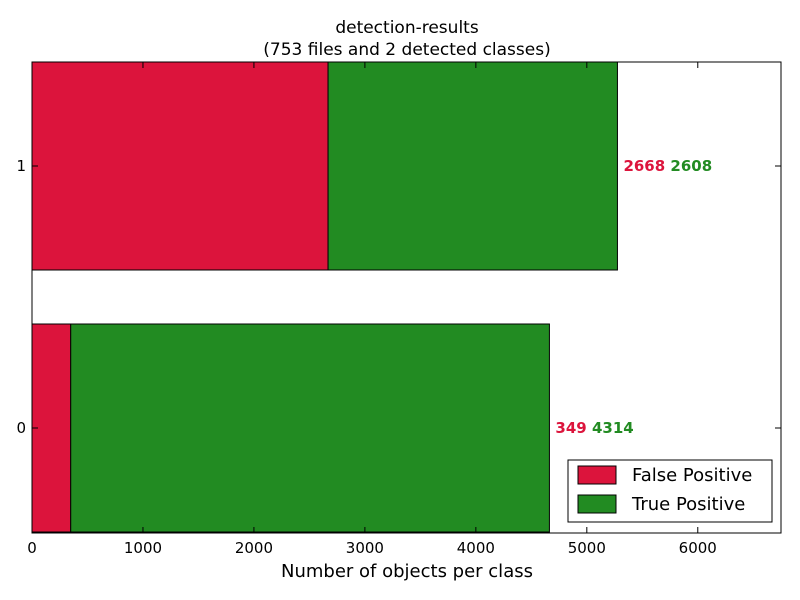 The width and height of the screenshot is (800, 600). What do you see at coordinates (587, 548) in the screenshot?
I see `x-tick-label-5000: 5000` at bounding box center [587, 548].